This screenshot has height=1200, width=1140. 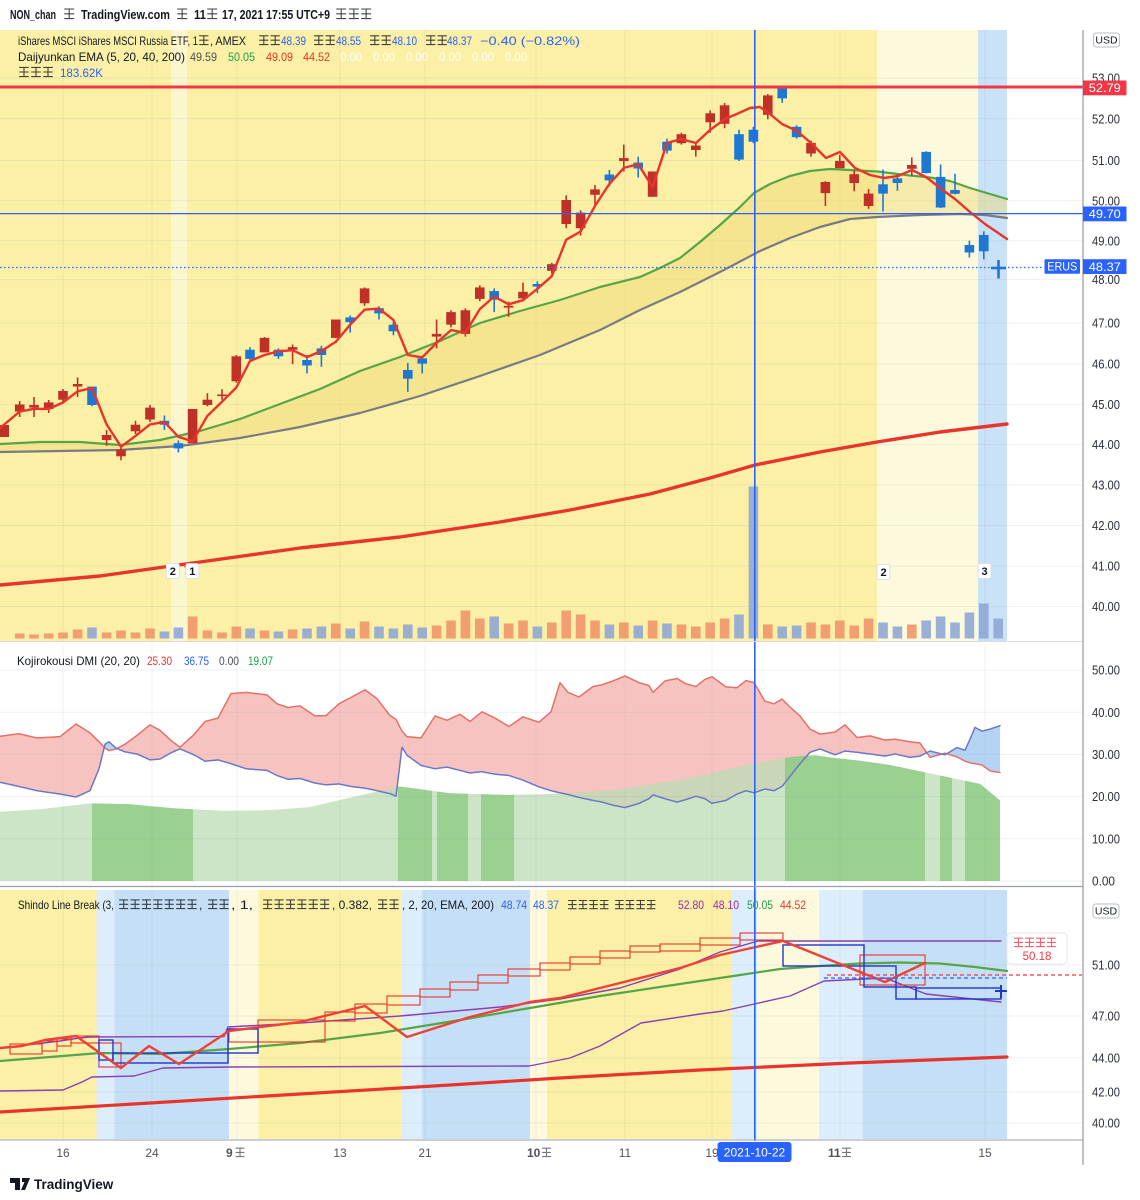 I want to click on svg-text: 10, so click(x=534, y=1153).